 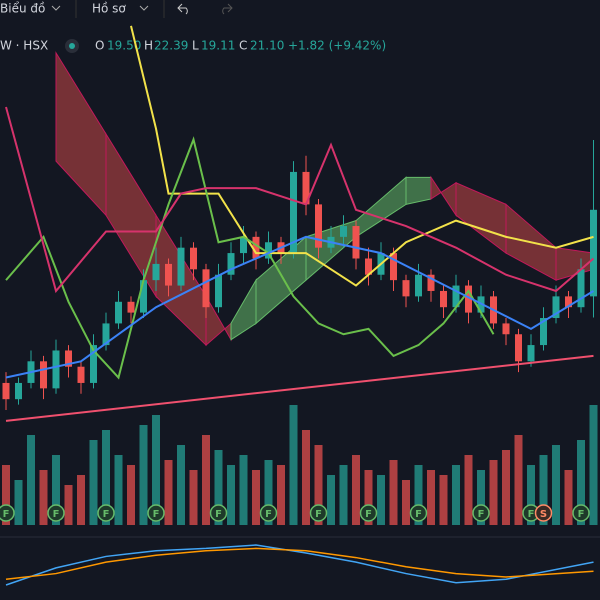 I want to click on low-label: L, so click(x=195, y=46).